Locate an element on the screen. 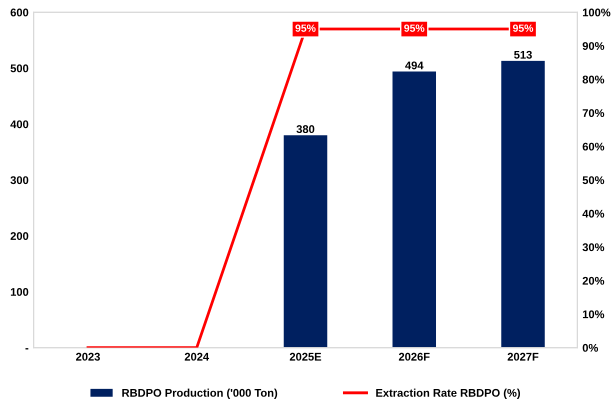 This screenshot has height=409, width=611. y2-tick-label: 60% is located at coordinates (593, 146).